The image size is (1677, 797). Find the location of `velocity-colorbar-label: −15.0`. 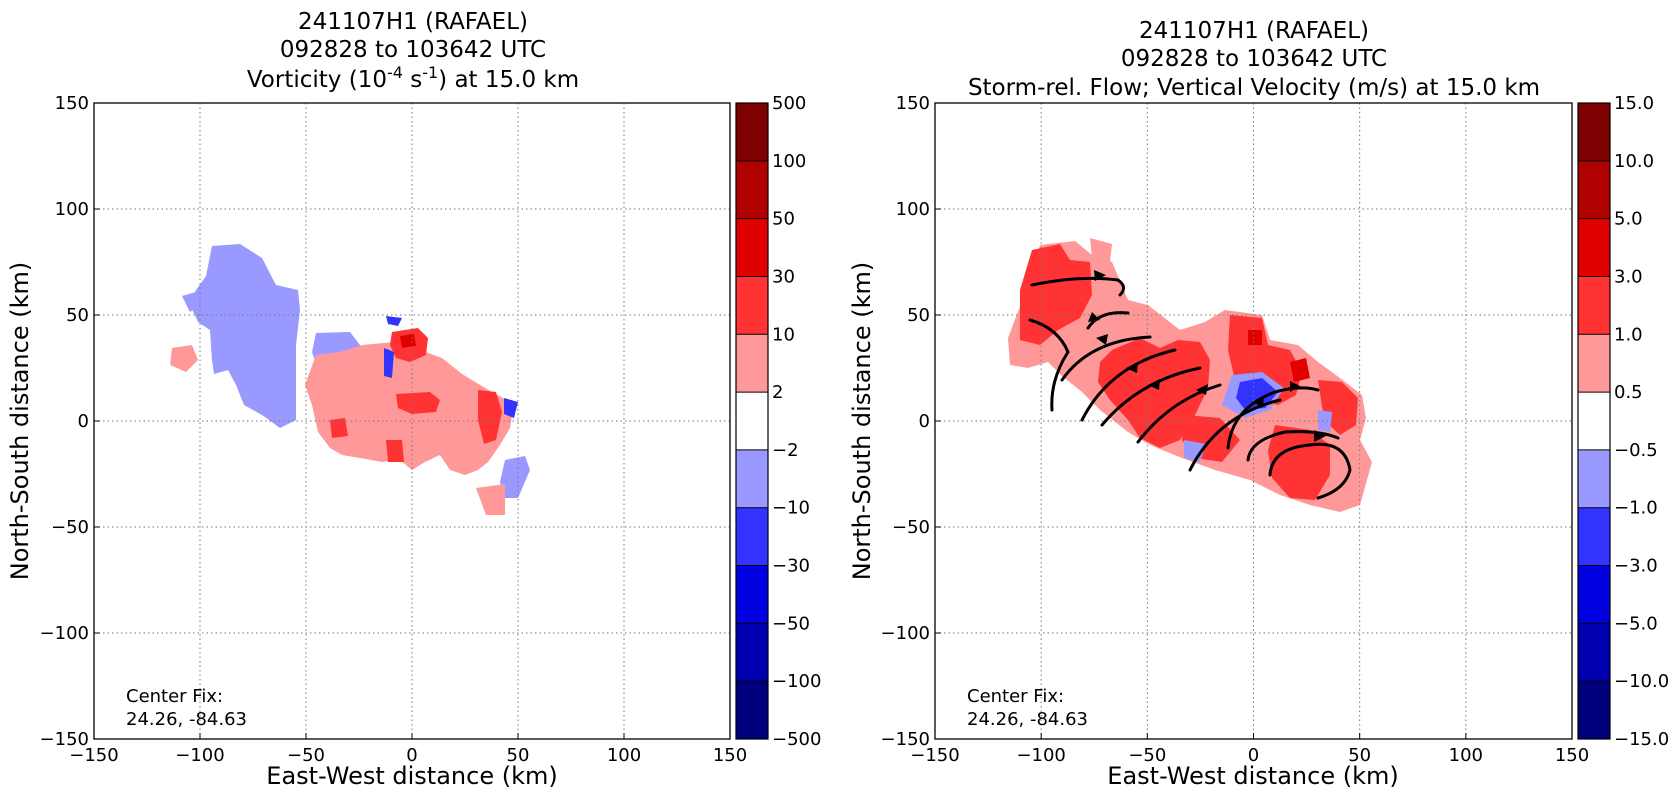

velocity-colorbar-label: −15.0 is located at coordinates (1641, 739).